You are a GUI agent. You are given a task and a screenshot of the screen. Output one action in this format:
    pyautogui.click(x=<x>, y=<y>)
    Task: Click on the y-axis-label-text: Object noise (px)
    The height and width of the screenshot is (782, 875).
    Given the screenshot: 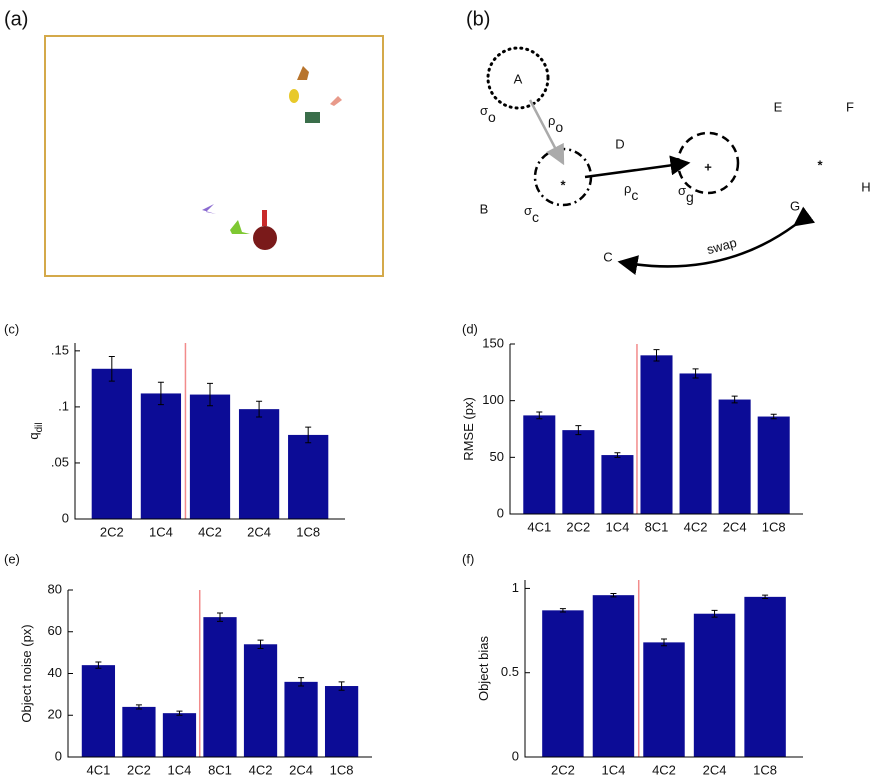 What is the action you would take?
    pyautogui.click(x=26, y=673)
    